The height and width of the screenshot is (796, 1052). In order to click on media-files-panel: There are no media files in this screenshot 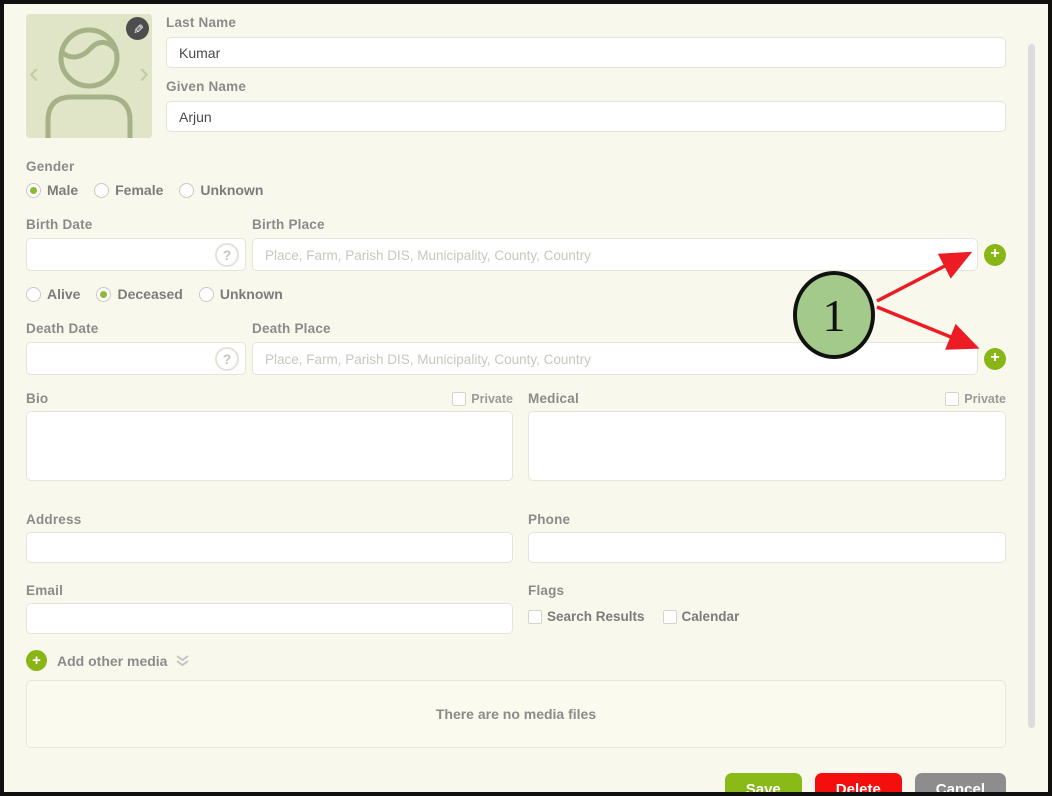, I will do `click(516, 714)`.